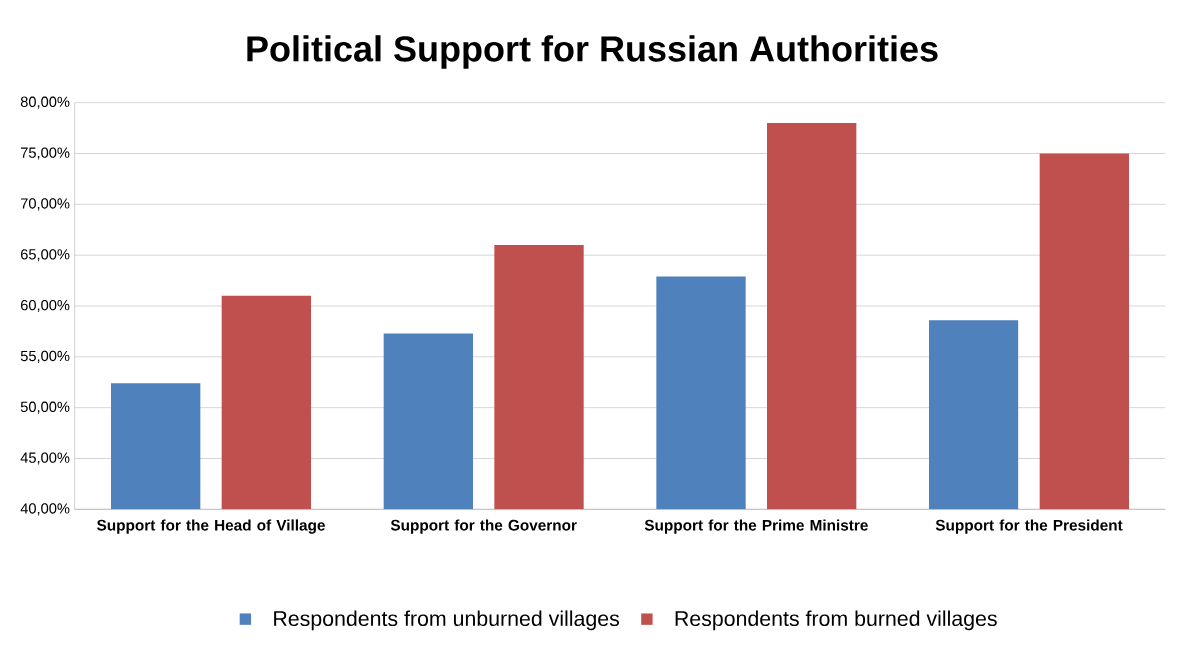 This screenshot has width=1184, height=651. I want to click on x-tick-label: Support for the Governor, so click(483, 526).